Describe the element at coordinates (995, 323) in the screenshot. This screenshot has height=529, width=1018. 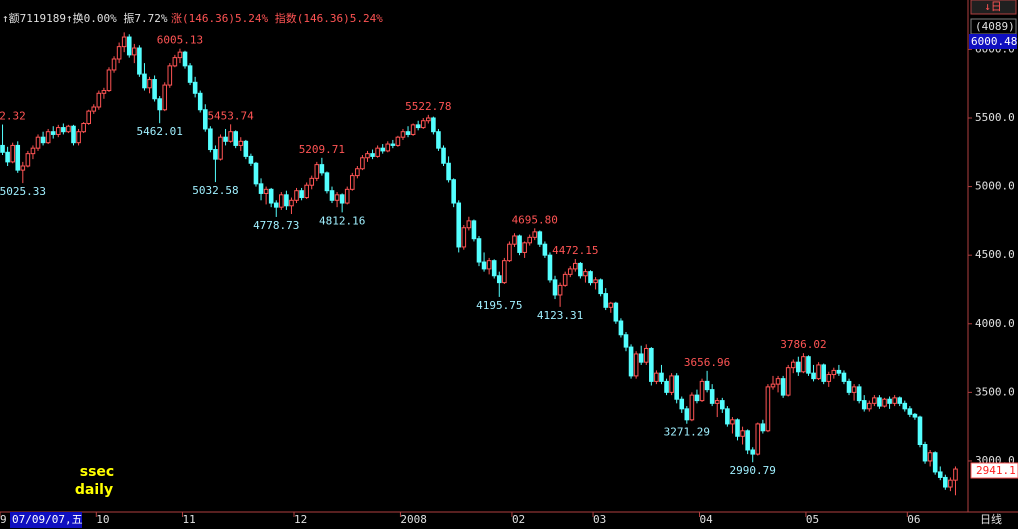
I see `y-tick-label: 4000.0` at that location.